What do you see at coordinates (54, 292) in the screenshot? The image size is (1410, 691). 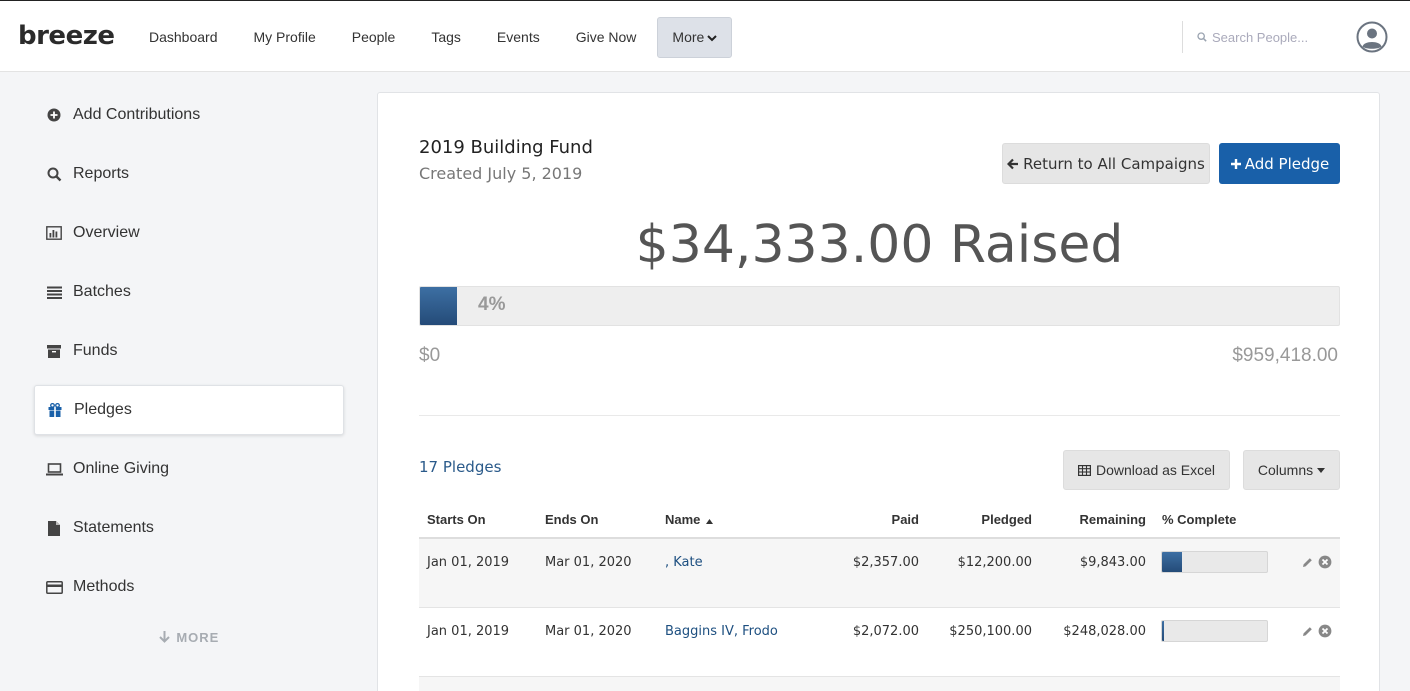 I see `list-icon` at bounding box center [54, 292].